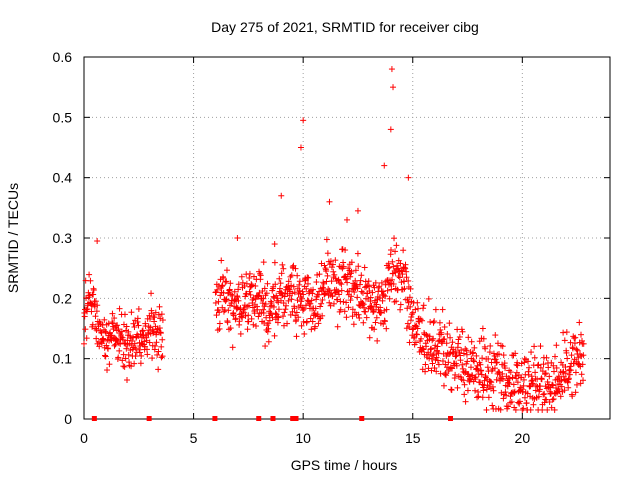  What do you see at coordinates (63, 298) in the screenshot?
I see `y-tick-label: 0.2` at bounding box center [63, 298].